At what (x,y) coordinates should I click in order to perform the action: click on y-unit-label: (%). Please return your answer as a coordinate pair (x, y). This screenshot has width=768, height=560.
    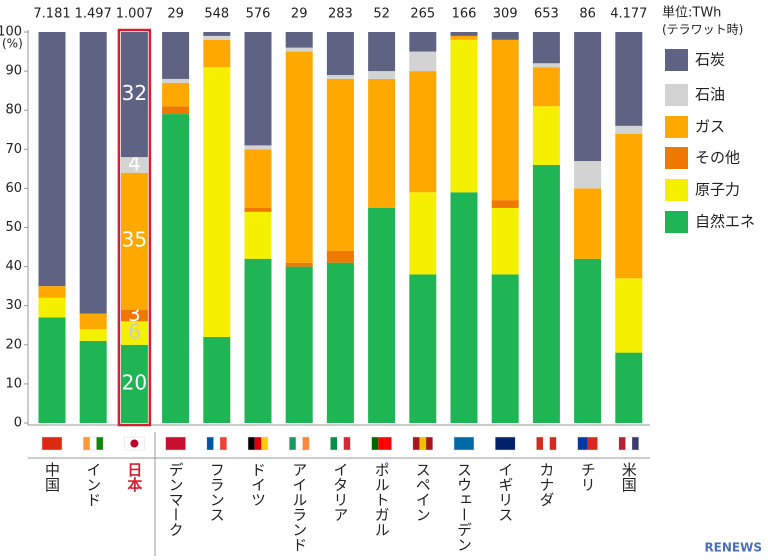
    Looking at the image, I should click on (12, 44).